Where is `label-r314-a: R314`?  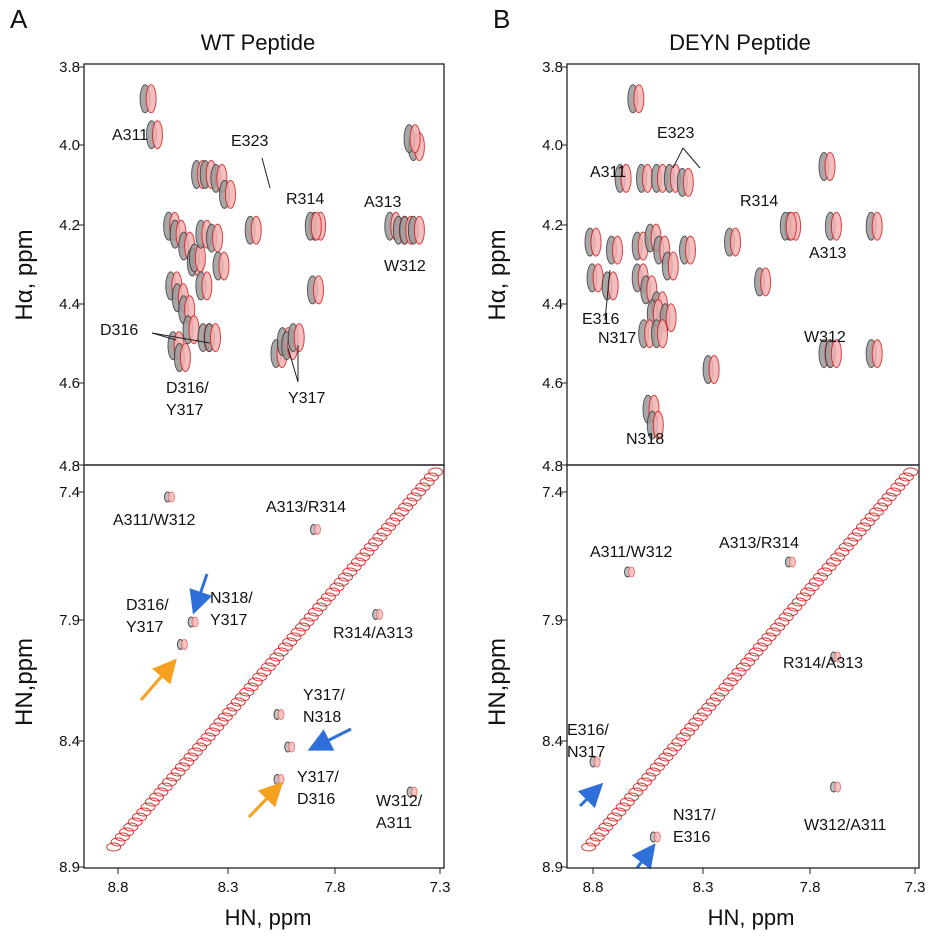 label-r314-a: R314 is located at coordinates (305, 199).